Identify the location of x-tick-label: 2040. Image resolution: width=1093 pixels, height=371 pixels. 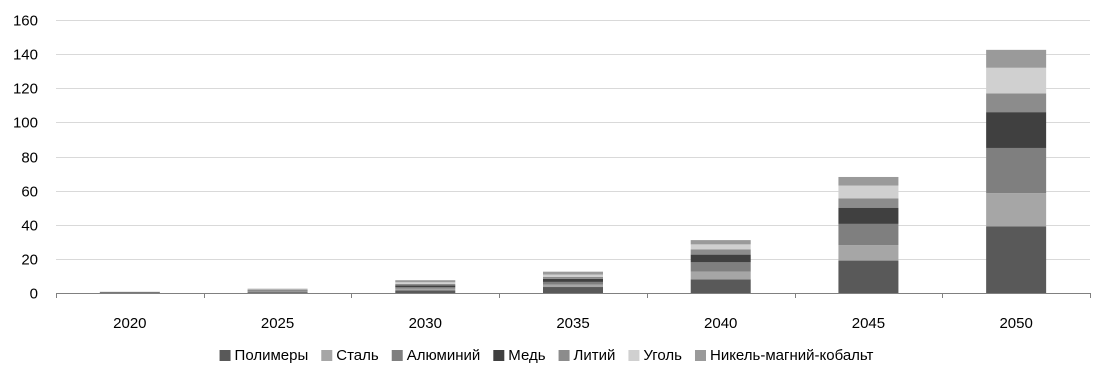
(720, 323).